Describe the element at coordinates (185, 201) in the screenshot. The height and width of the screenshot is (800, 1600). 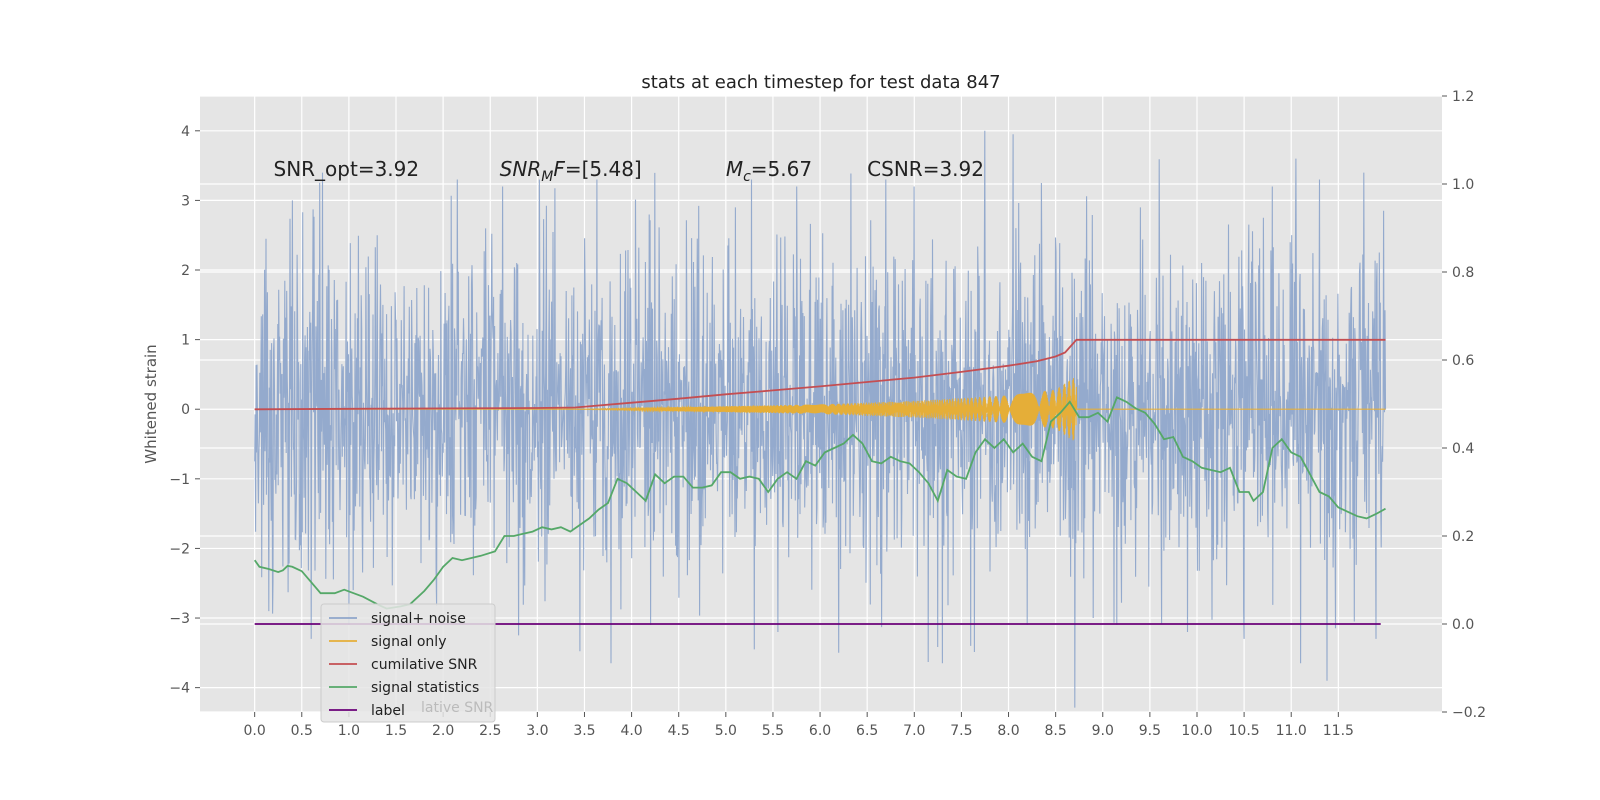
I see `y-tick-label-1: 3` at that location.